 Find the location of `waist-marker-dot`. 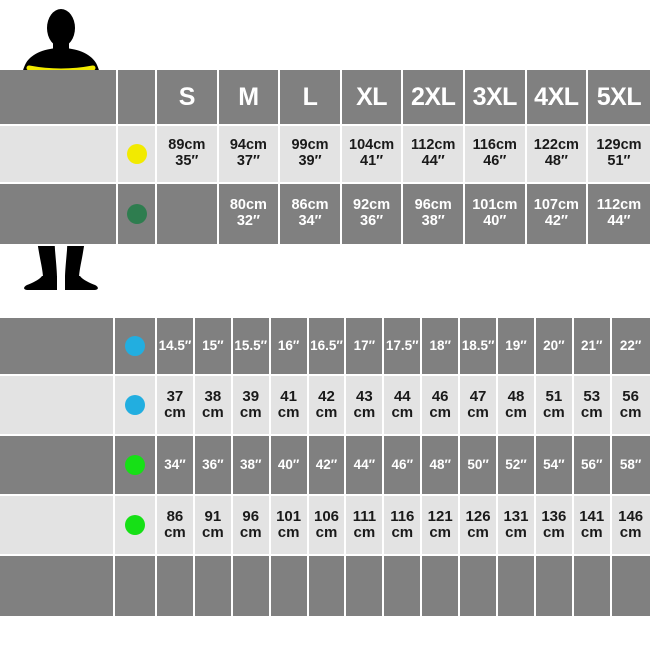

waist-marker-dot is located at coordinates (136, 214).